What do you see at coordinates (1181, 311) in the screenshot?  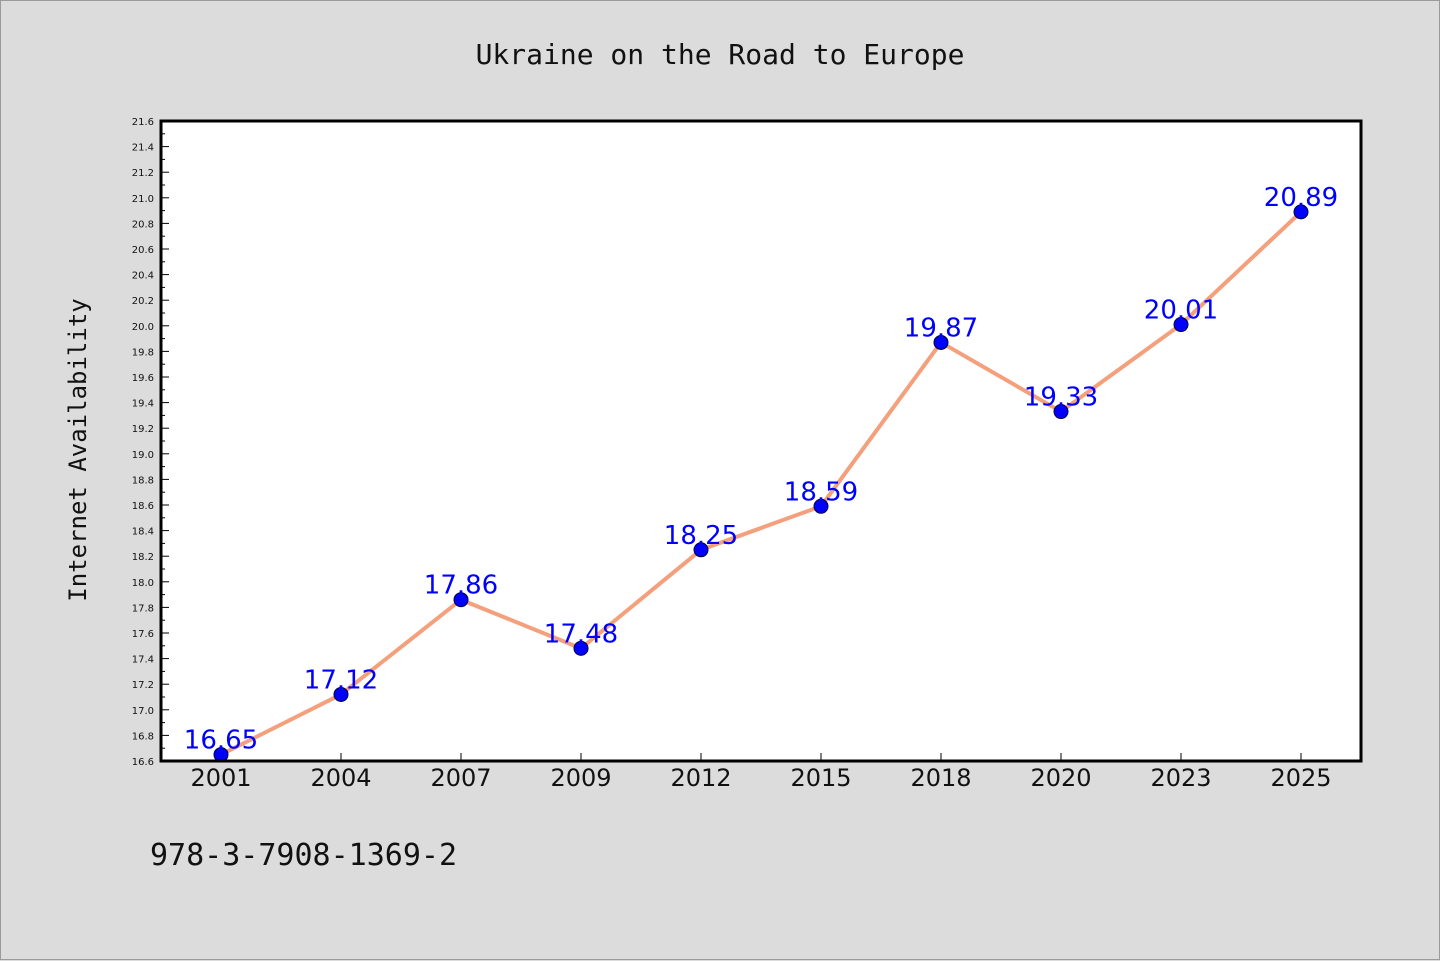 I see `data-label: 20.01` at bounding box center [1181, 311].